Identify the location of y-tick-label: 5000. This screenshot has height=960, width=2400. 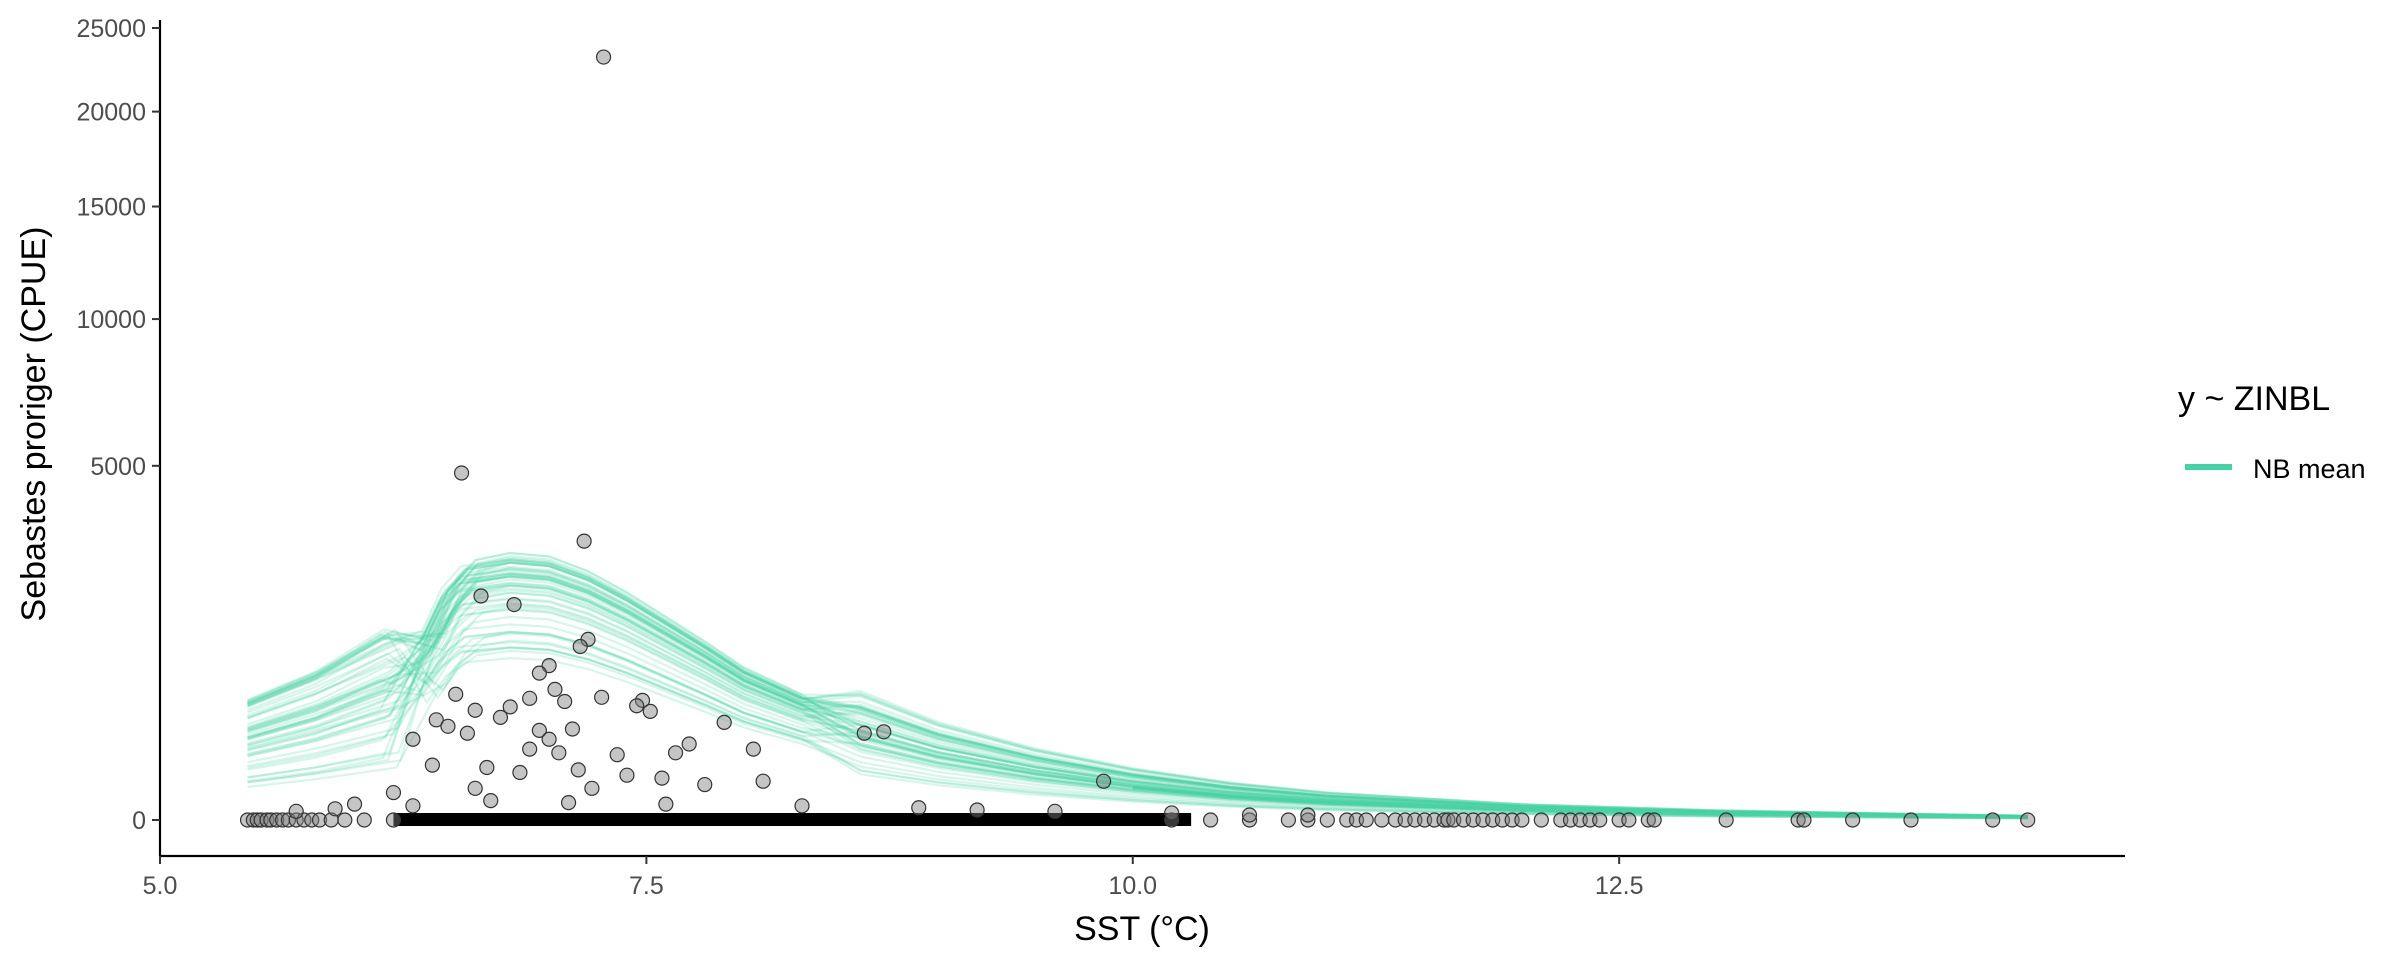
(118, 467).